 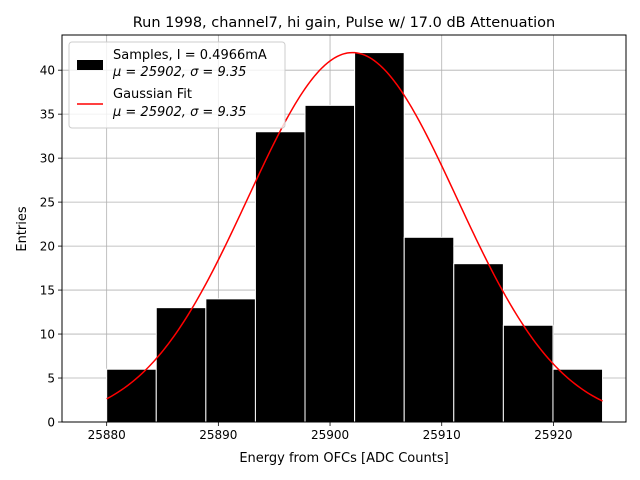 What do you see at coordinates (51, 423) in the screenshot?
I see `y-tick-label: 0` at bounding box center [51, 423].